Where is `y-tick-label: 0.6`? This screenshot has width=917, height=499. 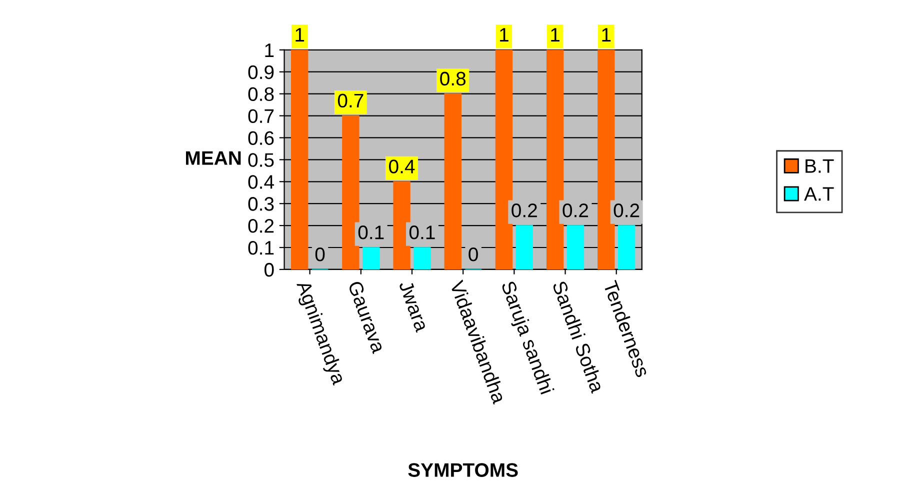
y-tick-label: 0.6 is located at coordinates (261, 138).